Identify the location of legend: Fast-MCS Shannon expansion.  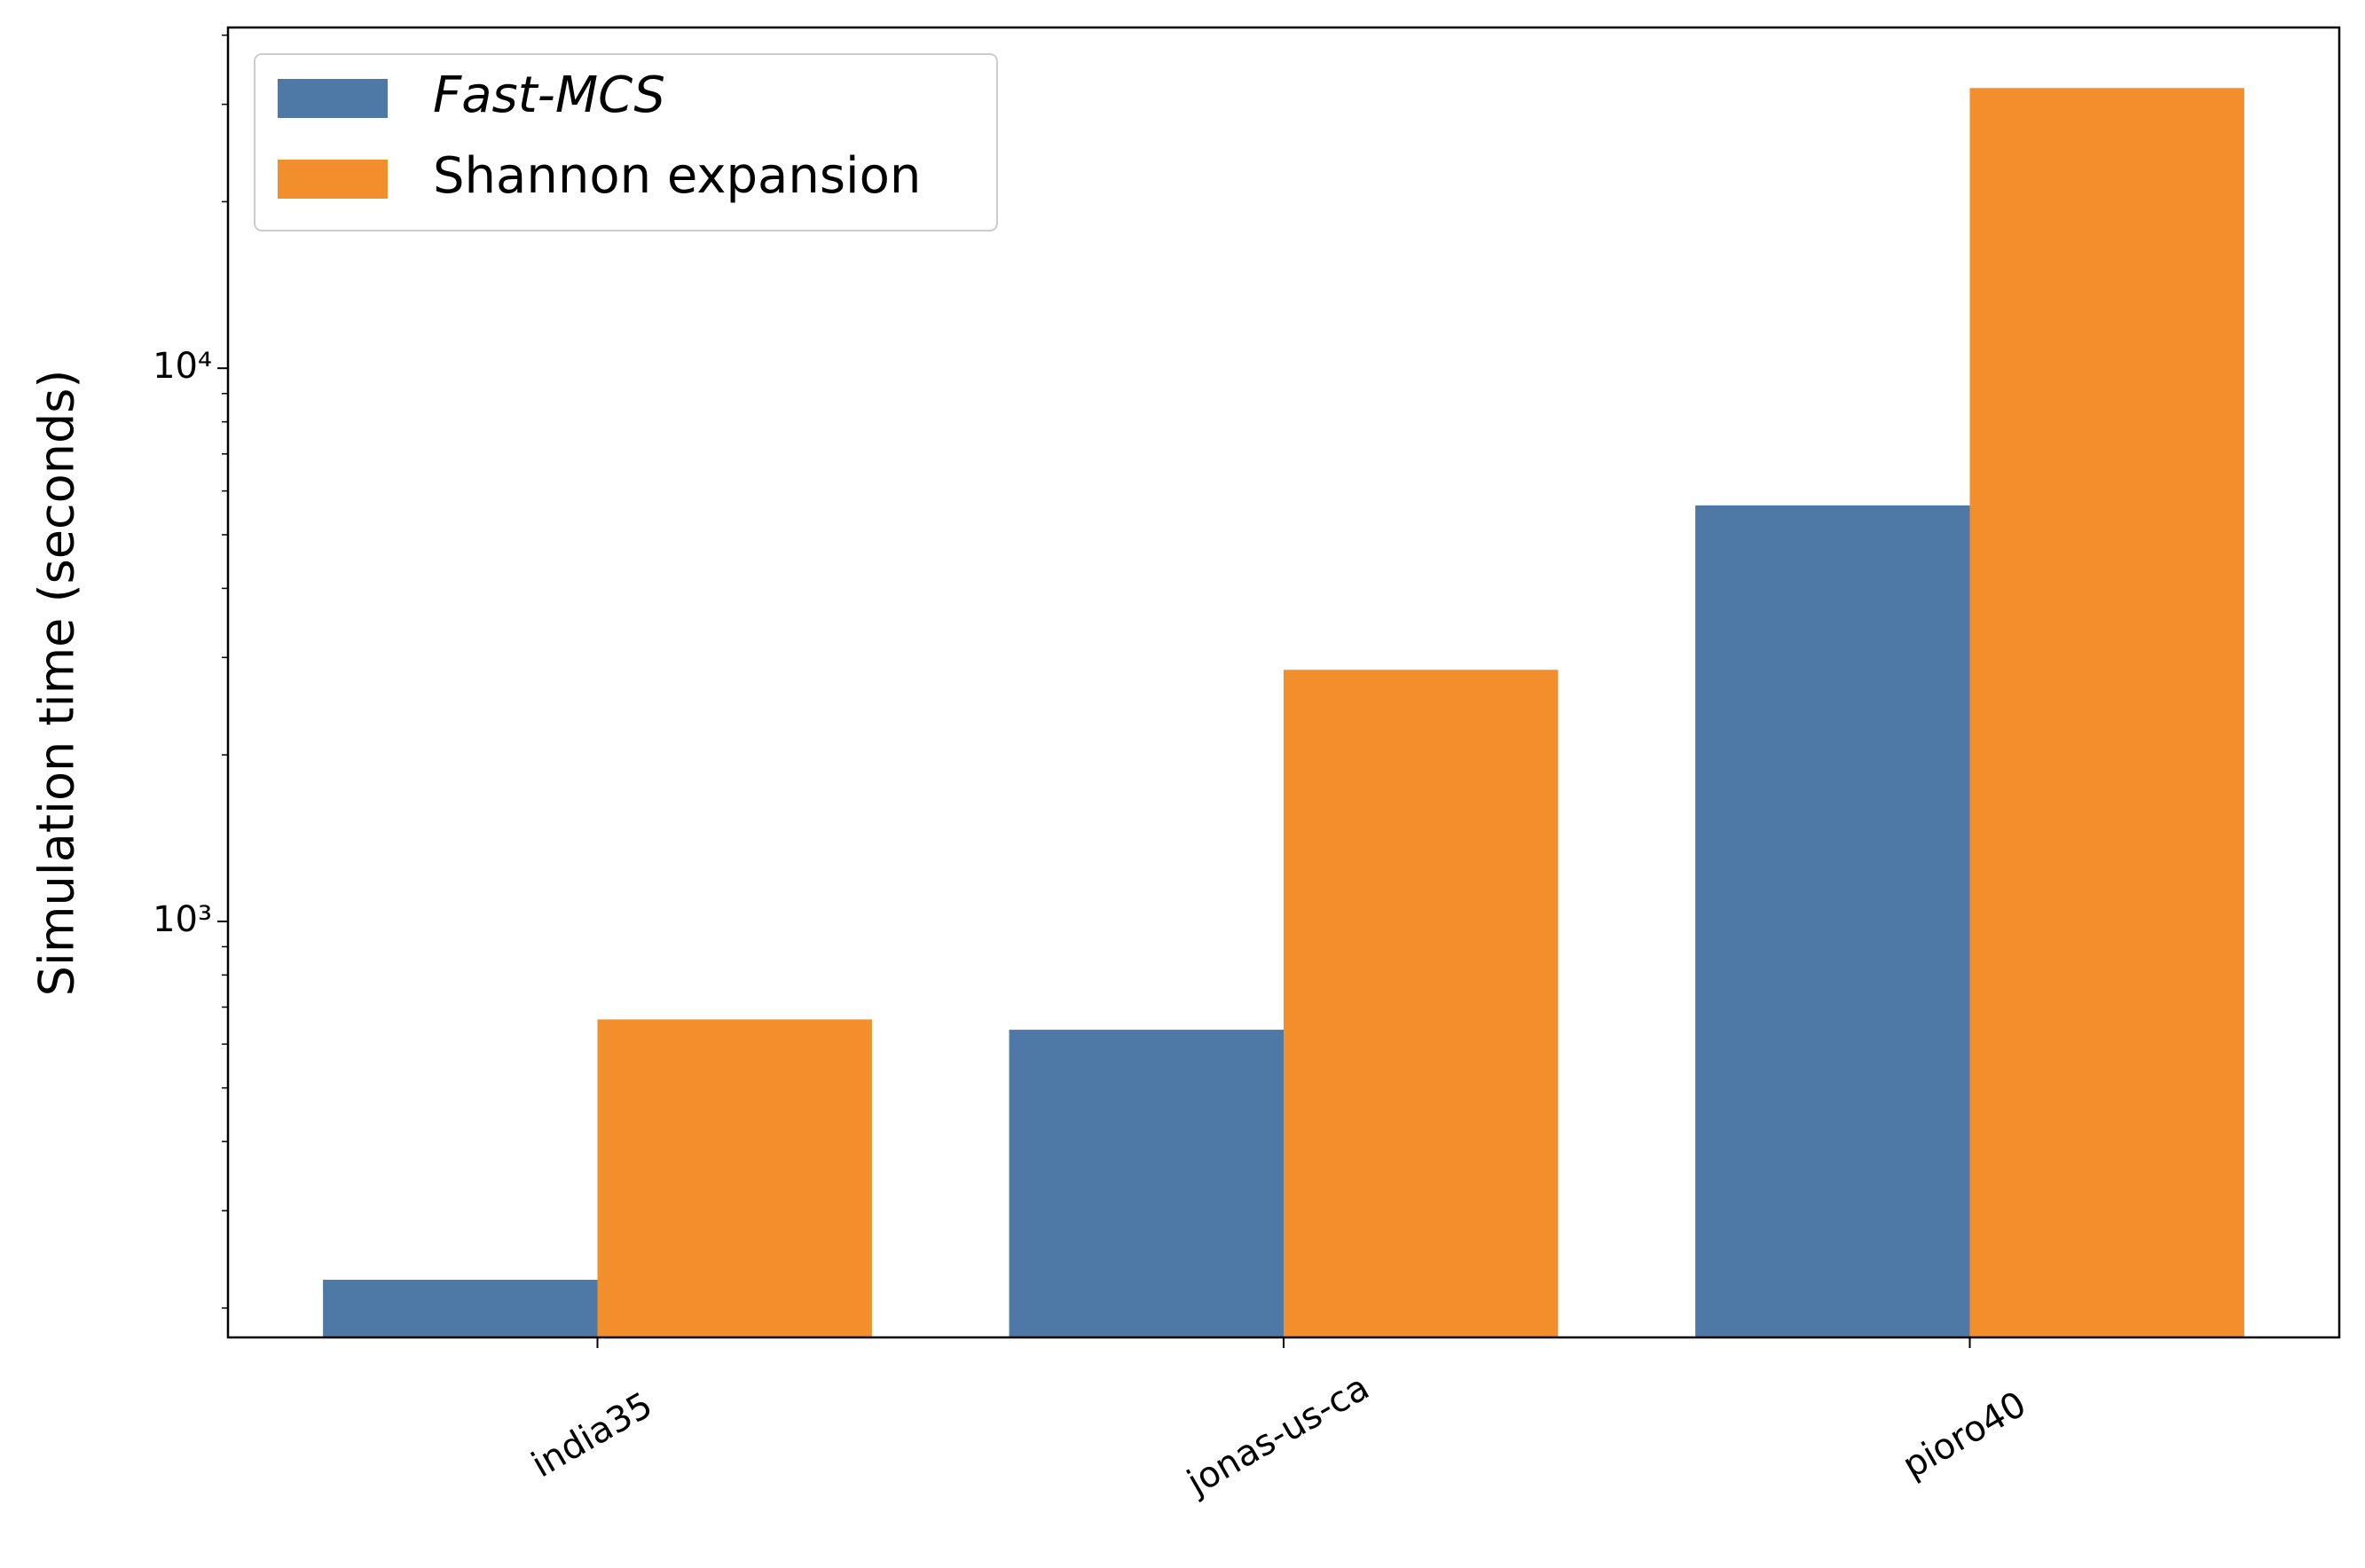
(626, 142).